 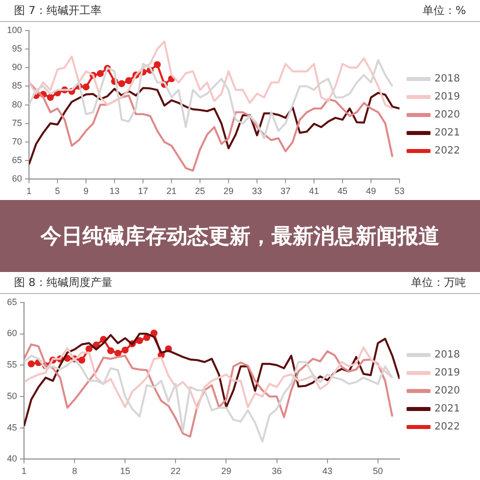 What do you see at coordinates (86, 191) in the screenshot?
I see `x-tick-label: 9` at bounding box center [86, 191].